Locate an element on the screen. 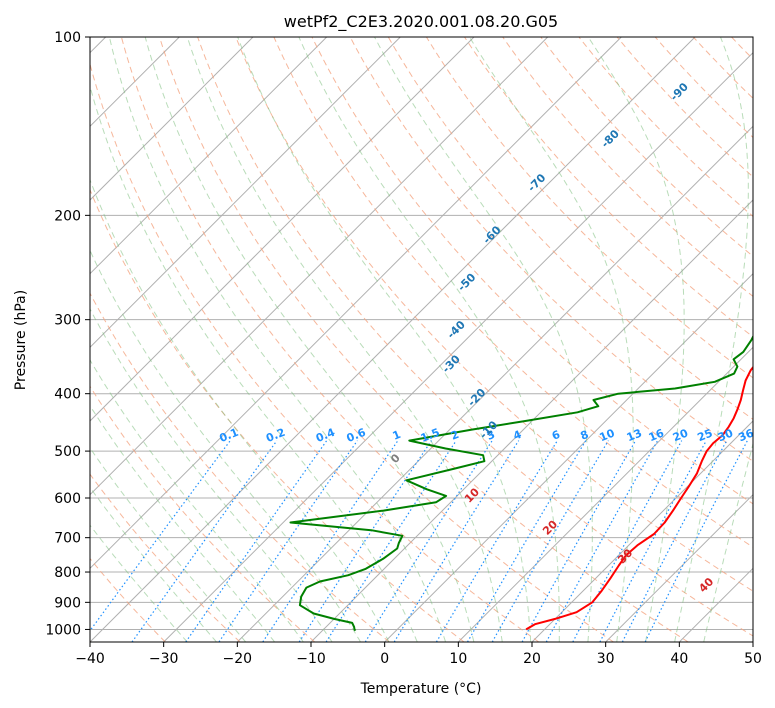  y-tick-label: 200 is located at coordinates (67, 216).